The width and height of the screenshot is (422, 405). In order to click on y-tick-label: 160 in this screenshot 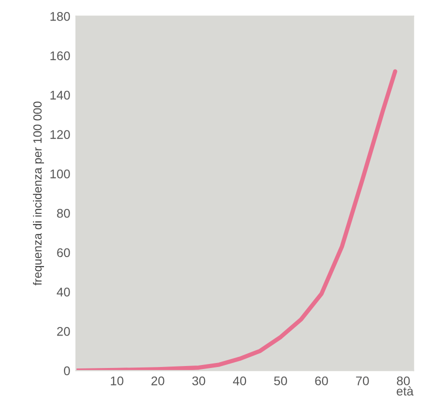, I will do `click(60, 55)`.